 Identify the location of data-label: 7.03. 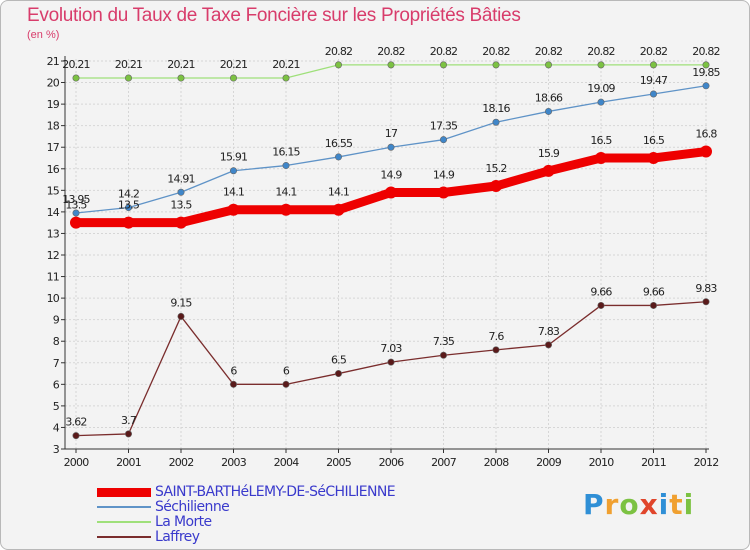
(391, 348).